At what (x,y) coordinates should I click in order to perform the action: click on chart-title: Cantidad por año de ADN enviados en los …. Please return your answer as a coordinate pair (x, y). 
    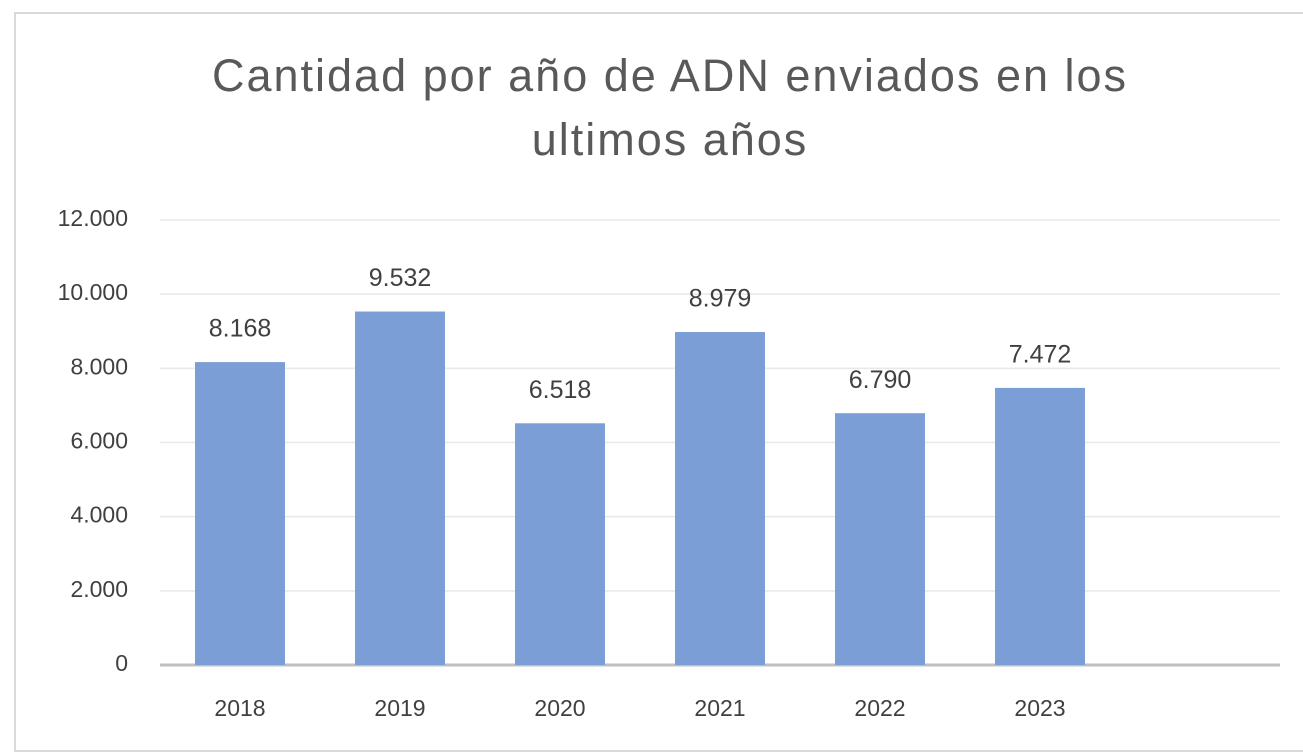
    Looking at the image, I should click on (670, 107).